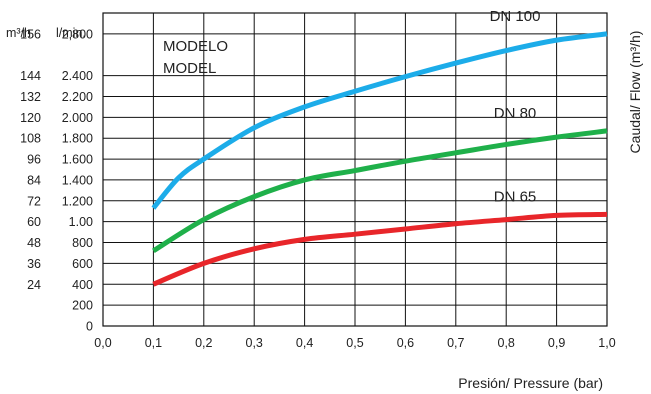  What do you see at coordinates (189, 68) in the screenshot?
I see `model-label-en: MODEL` at bounding box center [189, 68].